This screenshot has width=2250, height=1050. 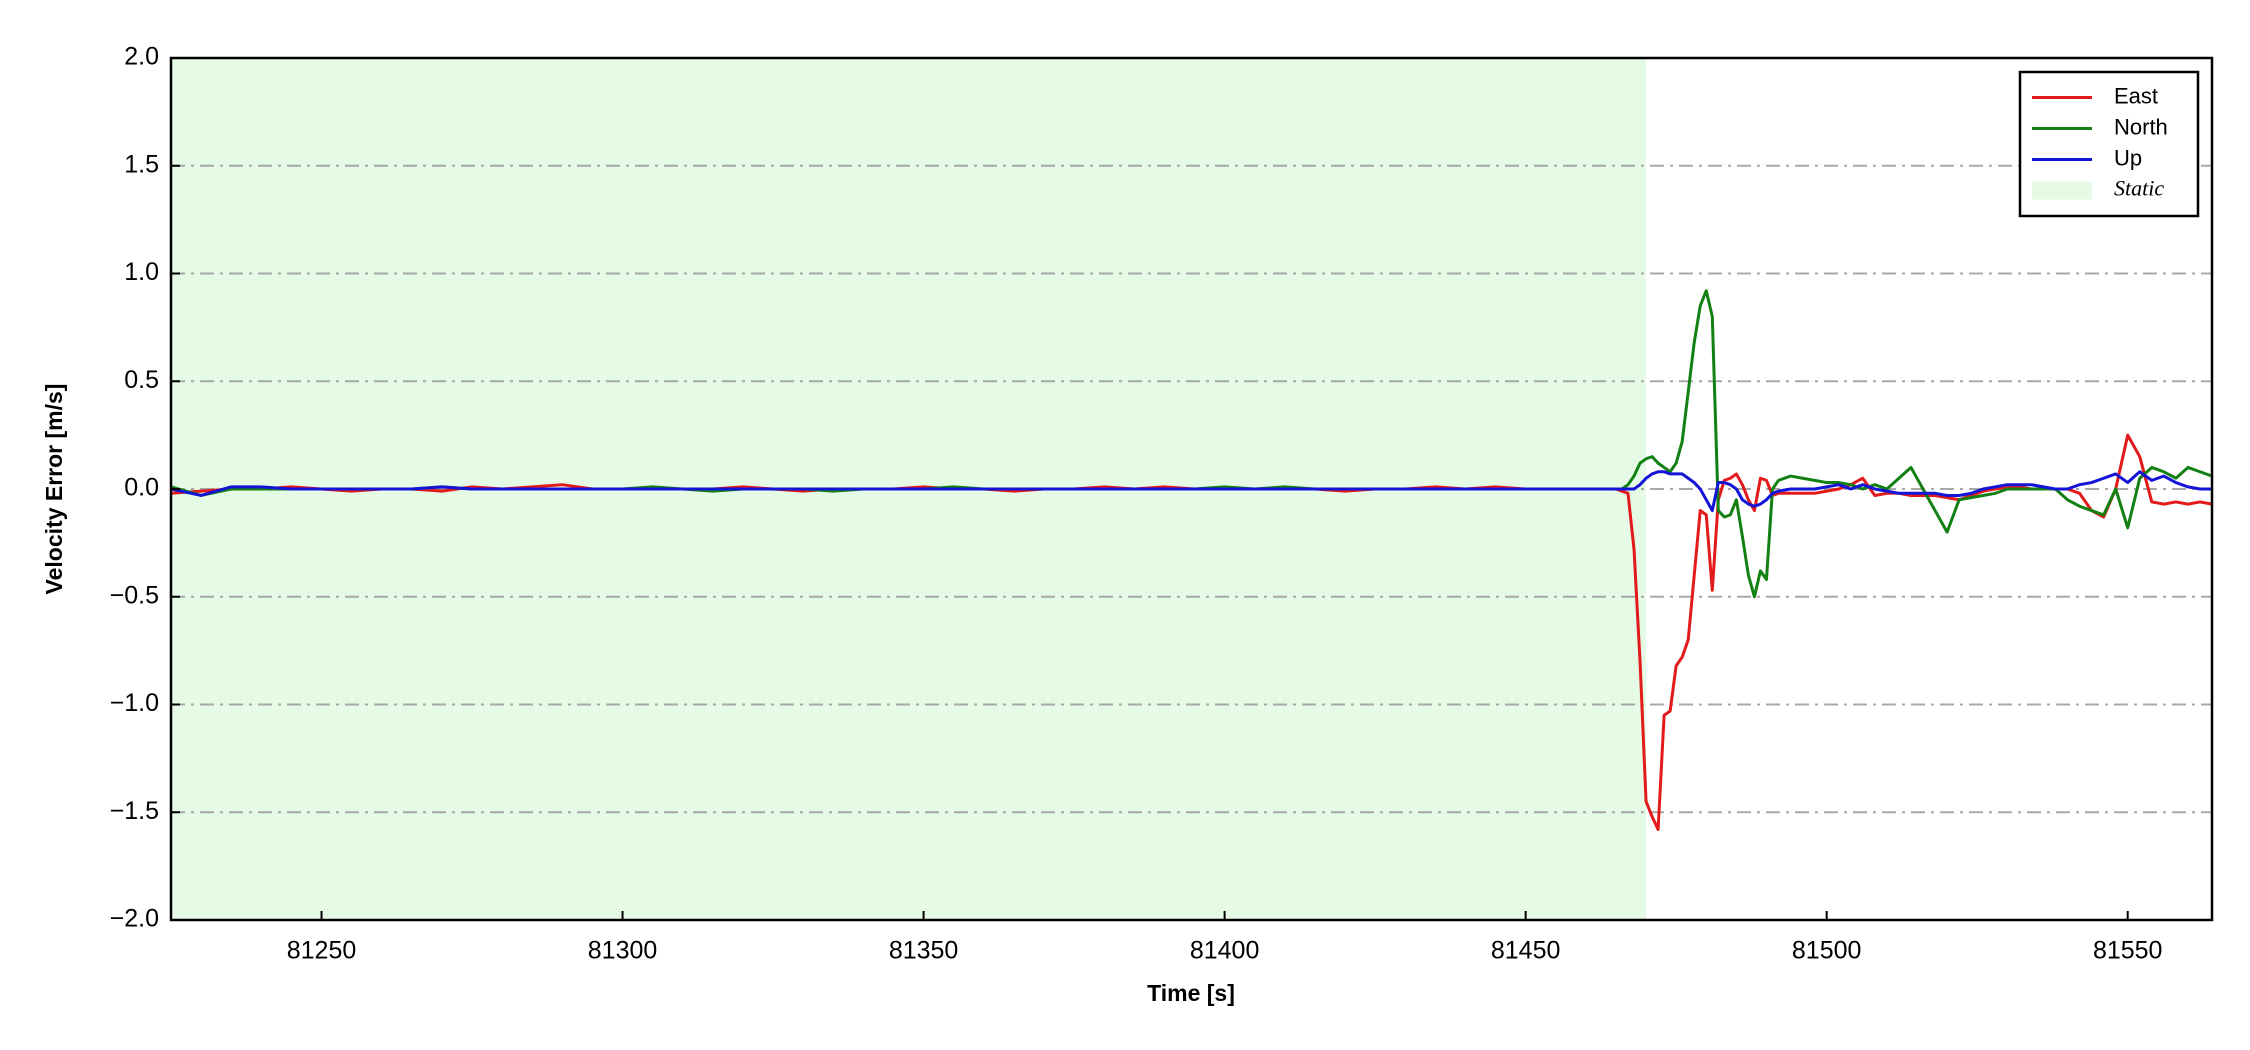 I want to click on y-tick-label: 2.0, so click(x=141, y=57).